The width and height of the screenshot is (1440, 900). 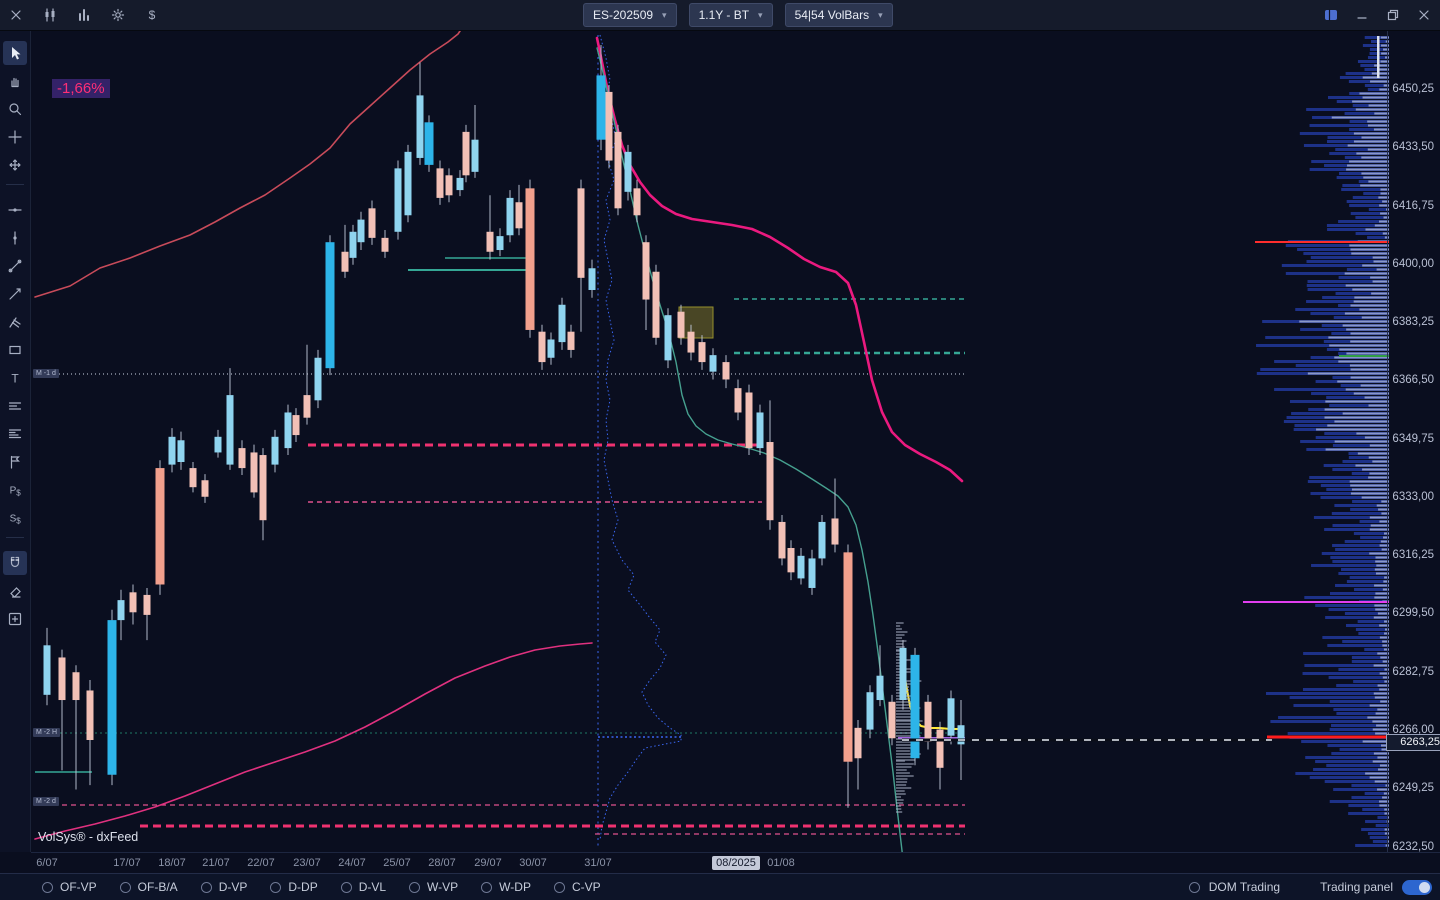 What do you see at coordinates (321, 887) in the screenshot?
I see `profile-options: OF-VP OF-B/A D-VP D-DP D-VL W-VP W-DP C-VP` at bounding box center [321, 887].